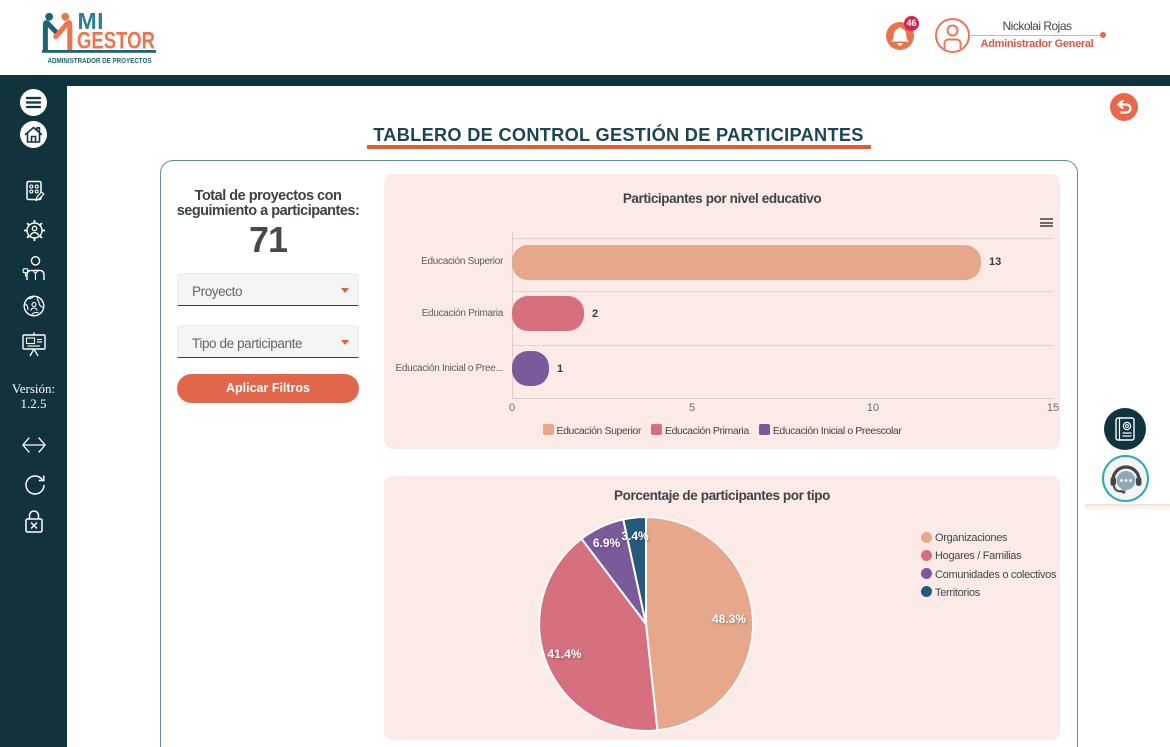 Image resolution: width=1170 pixels, height=747 pixels. Describe the element at coordinates (729, 619) in the screenshot. I see `svg-text: 48.3%` at that location.